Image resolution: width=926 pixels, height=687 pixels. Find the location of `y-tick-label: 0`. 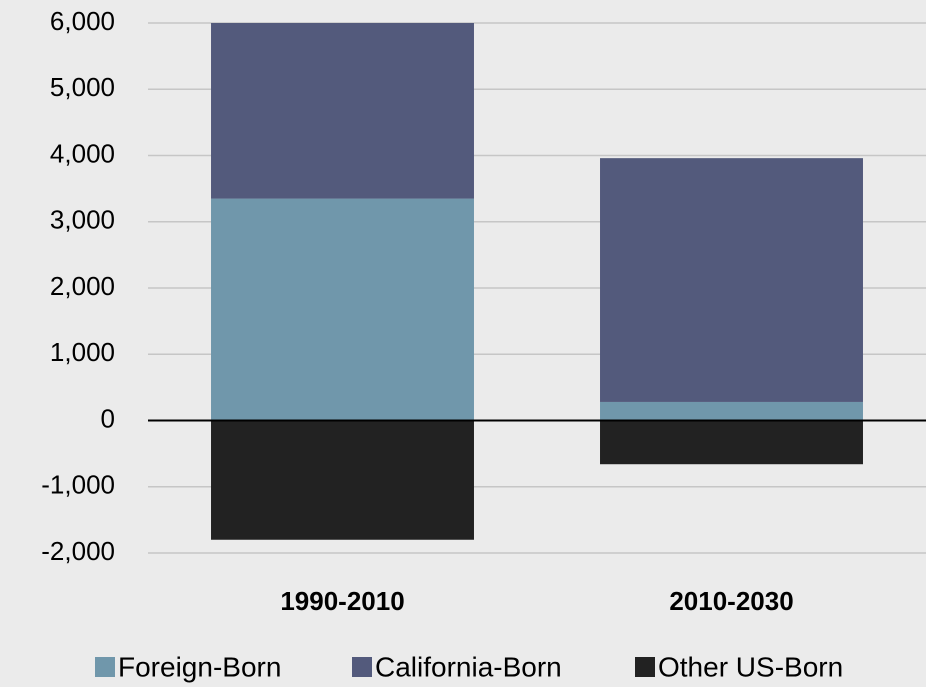

y-tick-label: 0 is located at coordinates (108, 418).